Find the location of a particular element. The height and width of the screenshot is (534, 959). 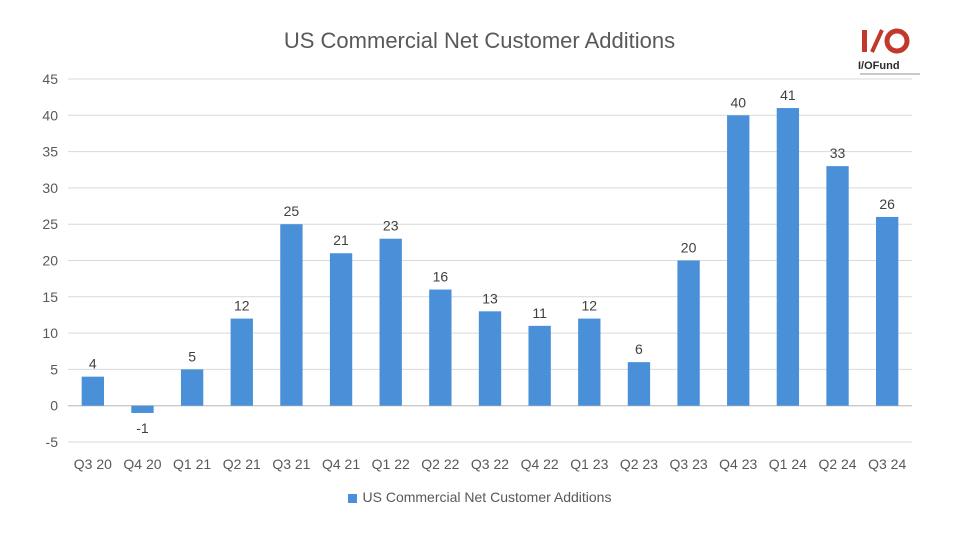

x-tick-label: Q4 23 is located at coordinates (738, 464).